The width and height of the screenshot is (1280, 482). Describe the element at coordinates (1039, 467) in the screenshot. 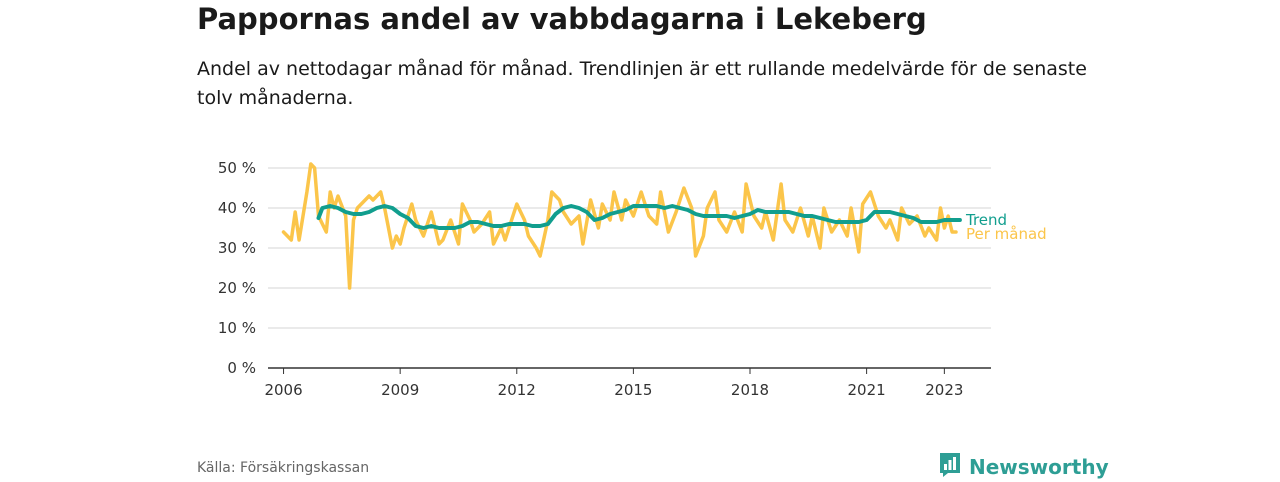

I see `brand-name: Newsworthy` at that location.